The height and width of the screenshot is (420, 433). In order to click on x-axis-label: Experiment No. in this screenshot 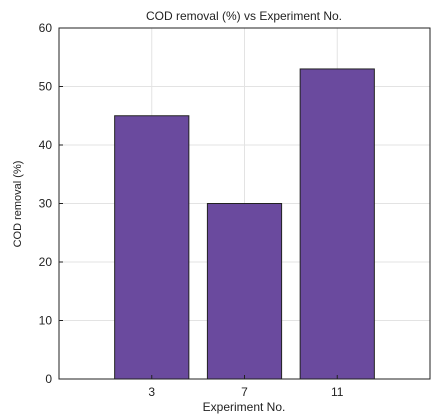, I will do `click(244, 407)`.